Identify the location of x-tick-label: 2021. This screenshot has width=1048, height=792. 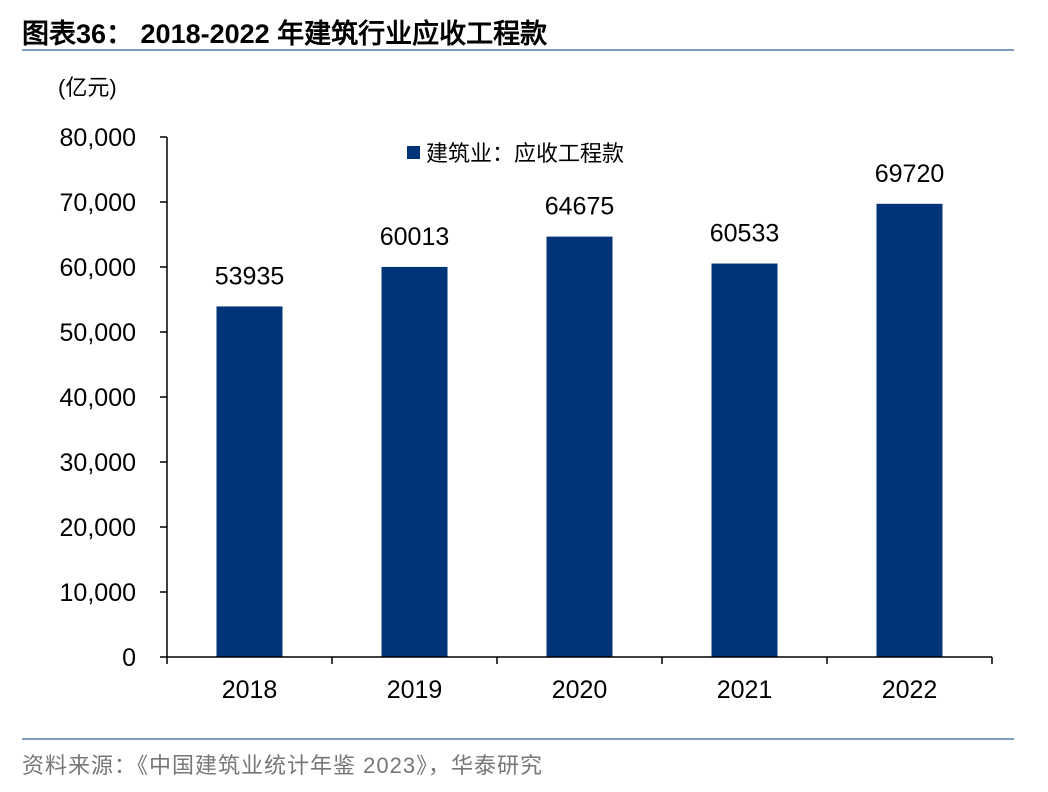
(745, 690).